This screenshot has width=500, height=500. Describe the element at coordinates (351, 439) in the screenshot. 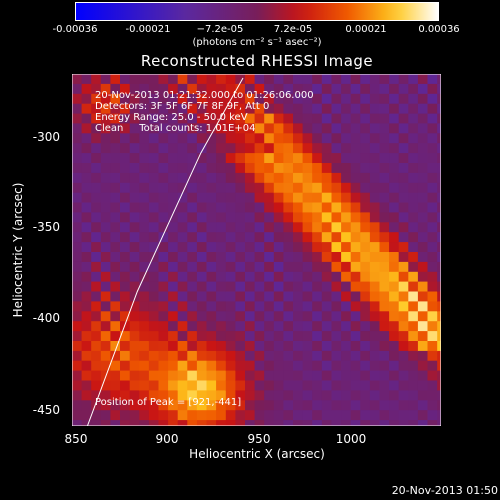

I see `x-tick-label: 1000` at that location.